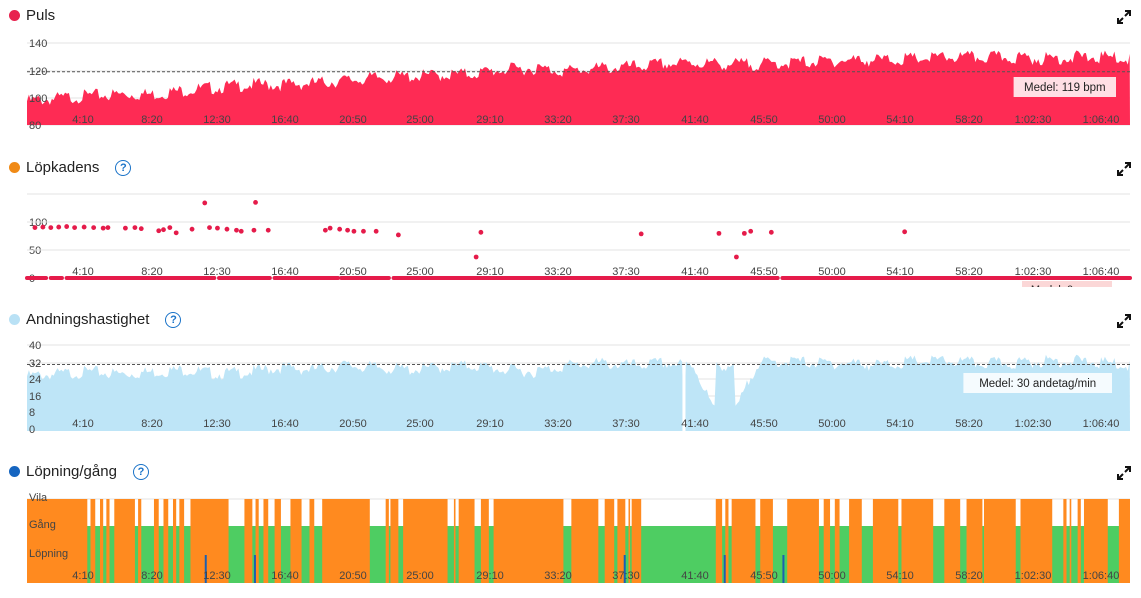 The width and height of the screenshot is (1141, 598). What do you see at coordinates (38, 44) in the screenshot?
I see `heart-rate-y-tick: 140` at bounding box center [38, 44].